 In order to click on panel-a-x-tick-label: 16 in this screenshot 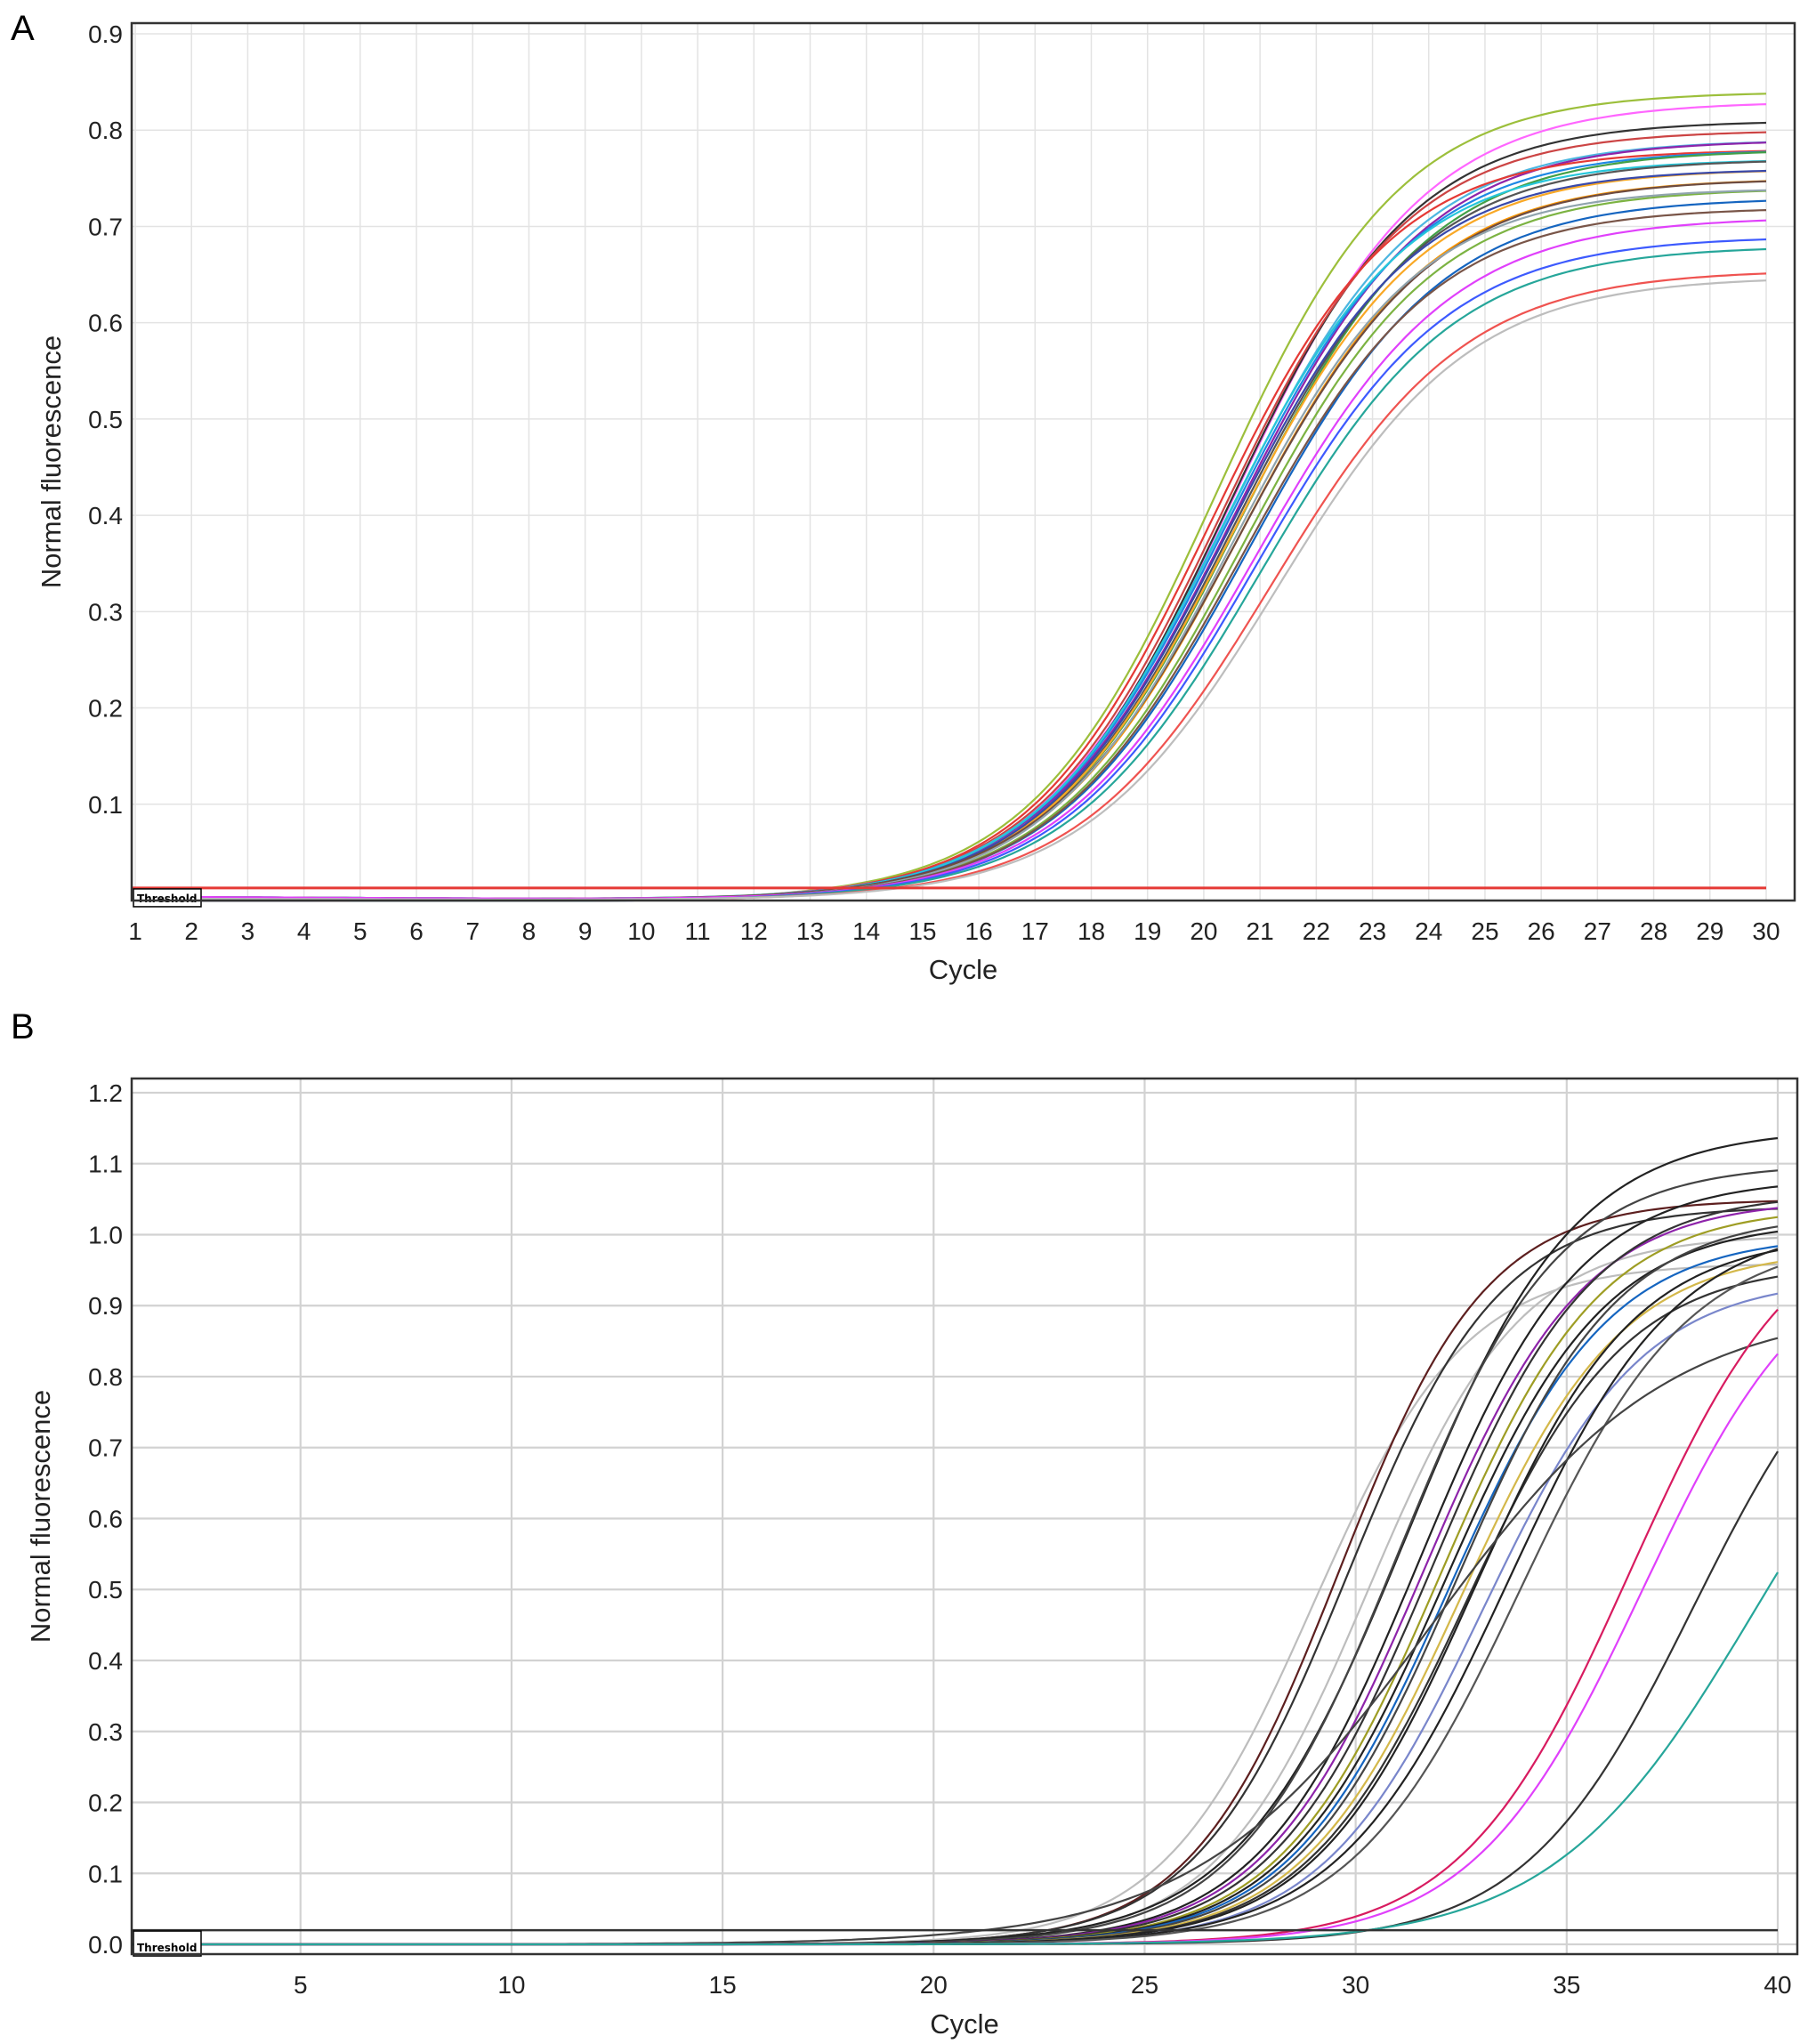, I will do `click(979, 931)`.